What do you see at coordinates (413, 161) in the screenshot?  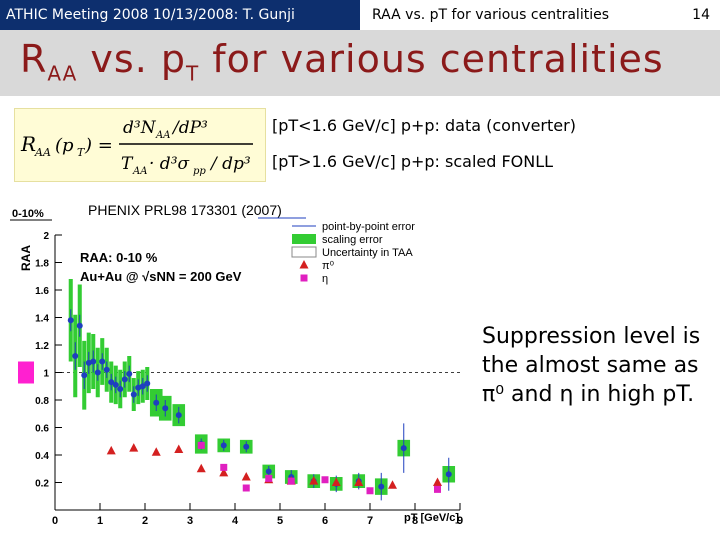 I see `note-high-pt: [pT>1.6 GeV/c] p+p: scaled FONLL` at bounding box center [413, 161].